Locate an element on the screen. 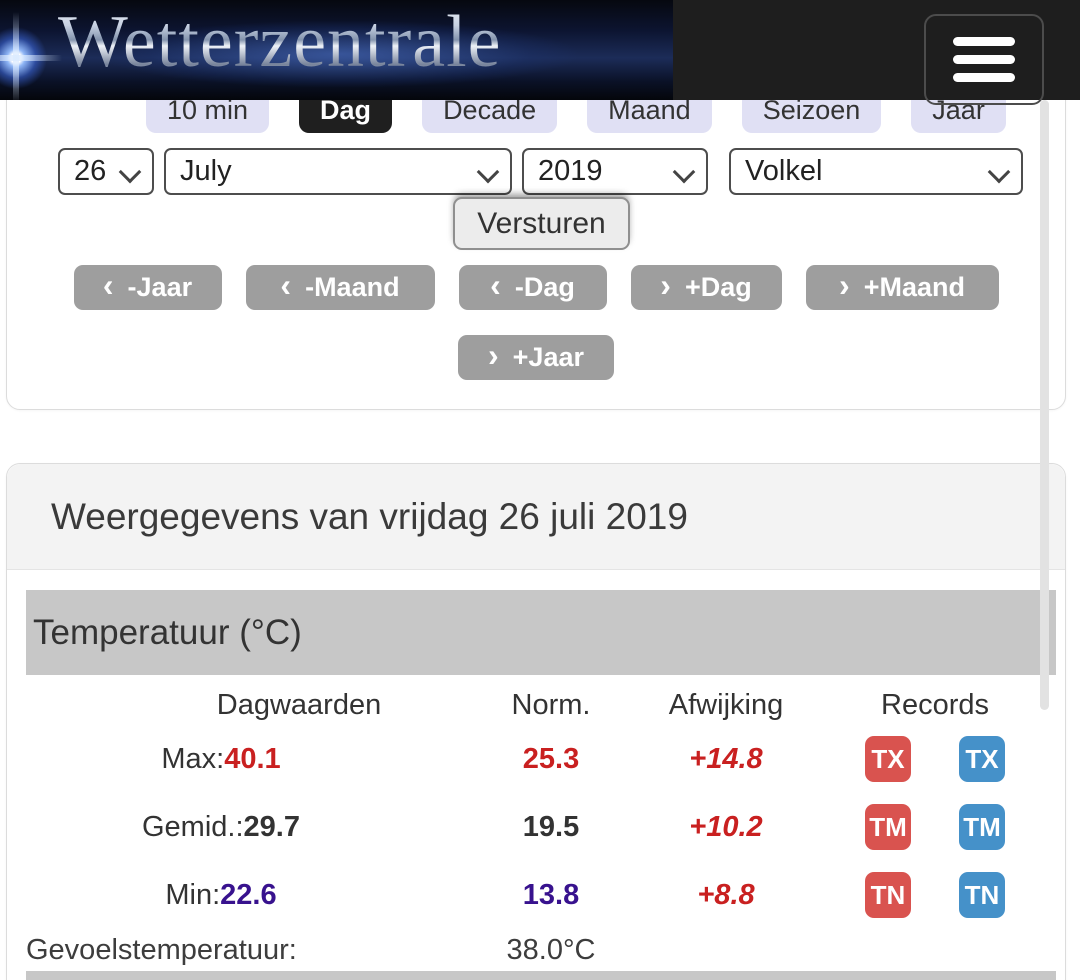 This screenshot has width=1080, height=980. month-select: July is located at coordinates (338, 171).